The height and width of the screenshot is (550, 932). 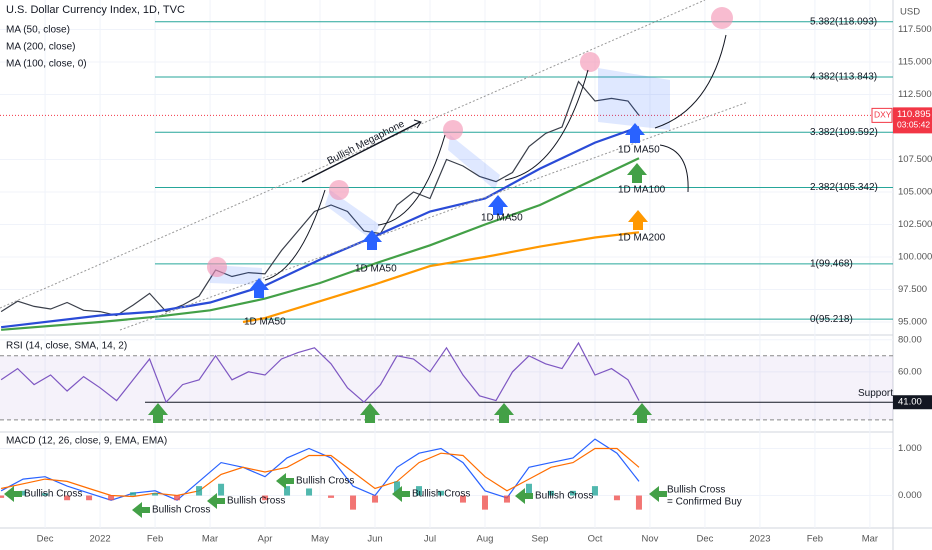 I want to click on countdown: 03:05:42, so click(x=913, y=125).